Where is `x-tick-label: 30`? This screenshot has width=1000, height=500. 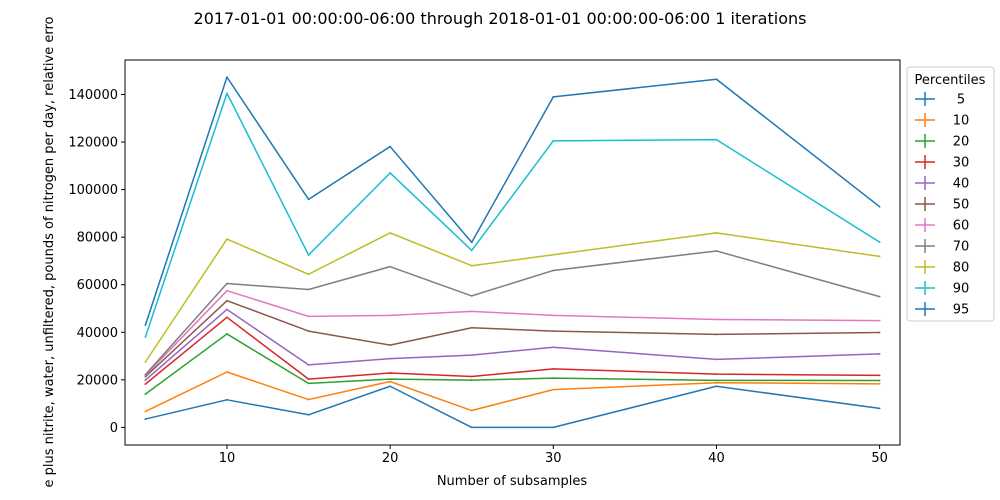 x-tick-label: 30 is located at coordinates (553, 458).